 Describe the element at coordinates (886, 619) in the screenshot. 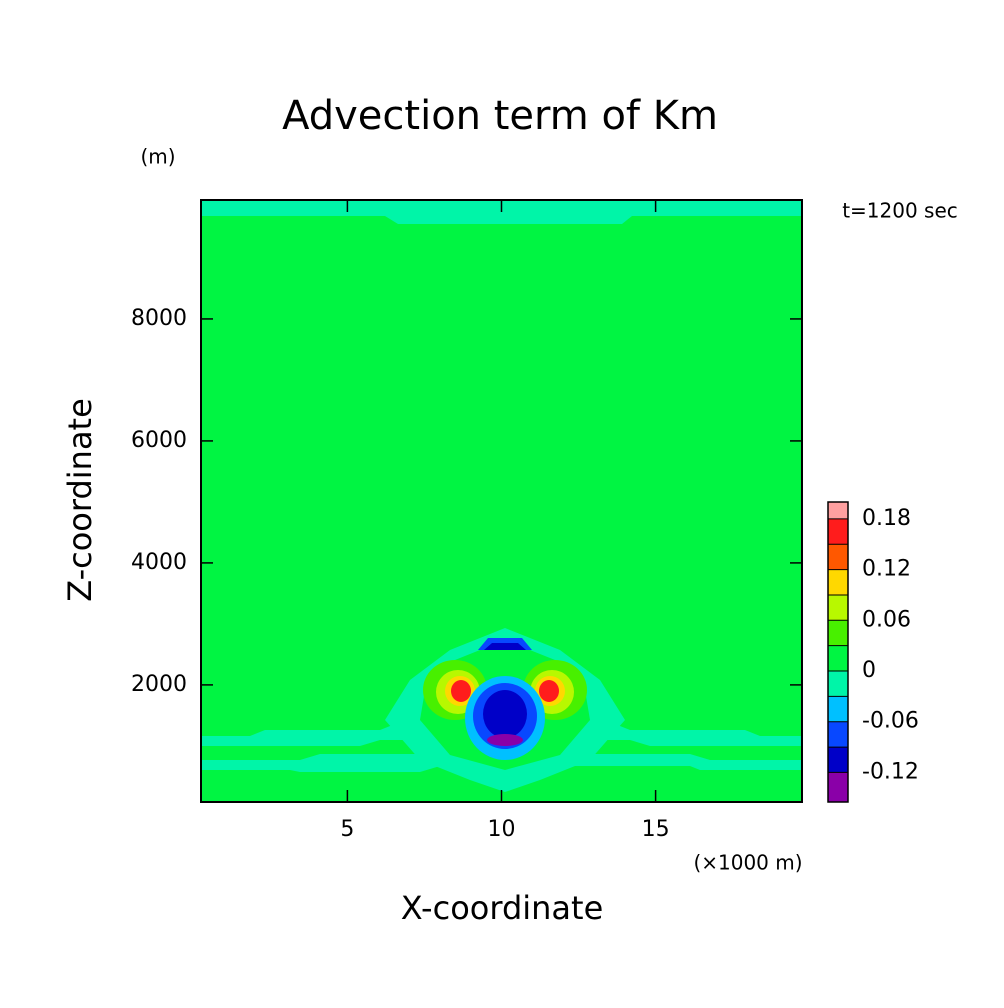

I see `colorbar-tick-label: 0.06` at that location.